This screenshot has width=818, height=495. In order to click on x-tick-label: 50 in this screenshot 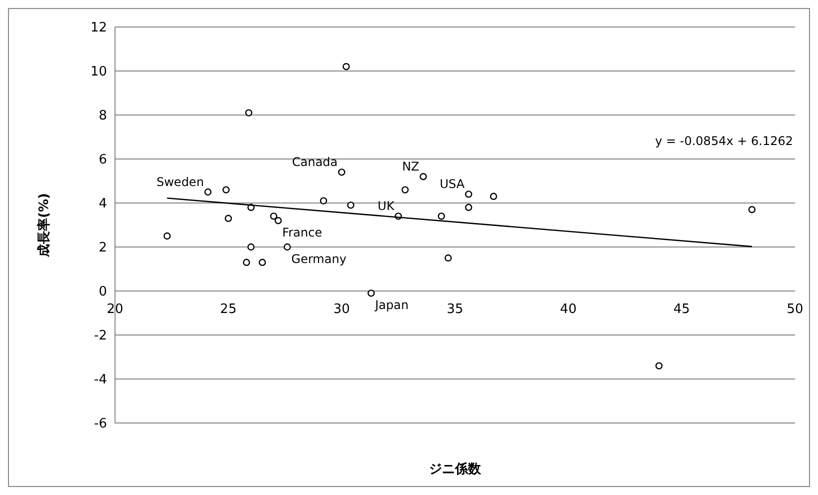, I will do `click(795, 309)`.